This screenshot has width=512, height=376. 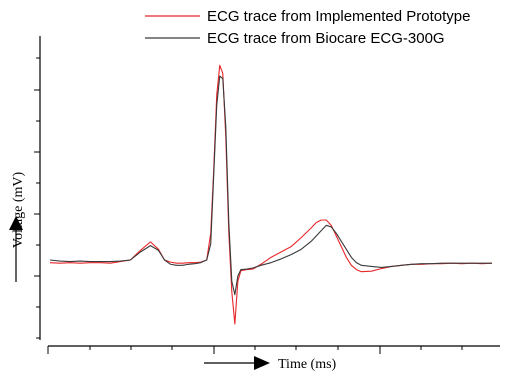 What do you see at coordinates (18, 209) in the screenshot?
I see `y-axis-label: Voltage (mV)` at bounding box center [18, 209].